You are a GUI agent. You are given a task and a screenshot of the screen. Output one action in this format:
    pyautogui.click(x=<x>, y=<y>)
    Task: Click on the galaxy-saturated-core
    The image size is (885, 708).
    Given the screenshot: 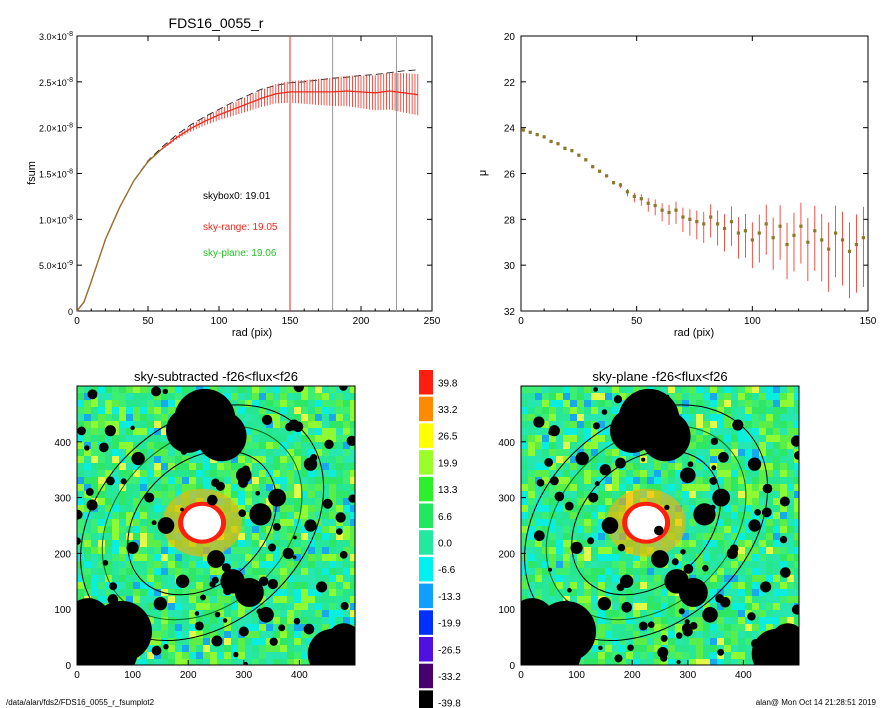 What is the action you would take?
    pyautogui.click(x=202, y=522)
    